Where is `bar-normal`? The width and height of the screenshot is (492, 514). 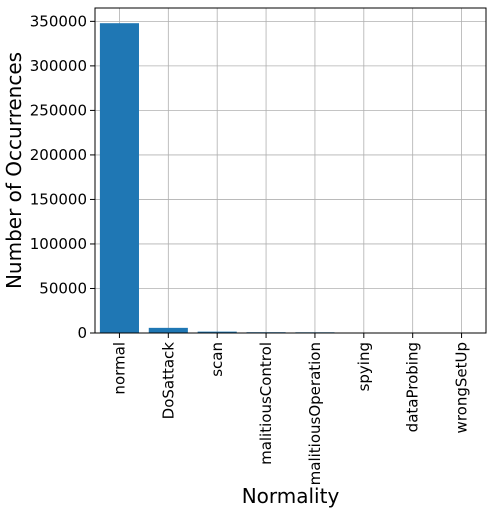 bar-normal is located at coordinates (119, 178).